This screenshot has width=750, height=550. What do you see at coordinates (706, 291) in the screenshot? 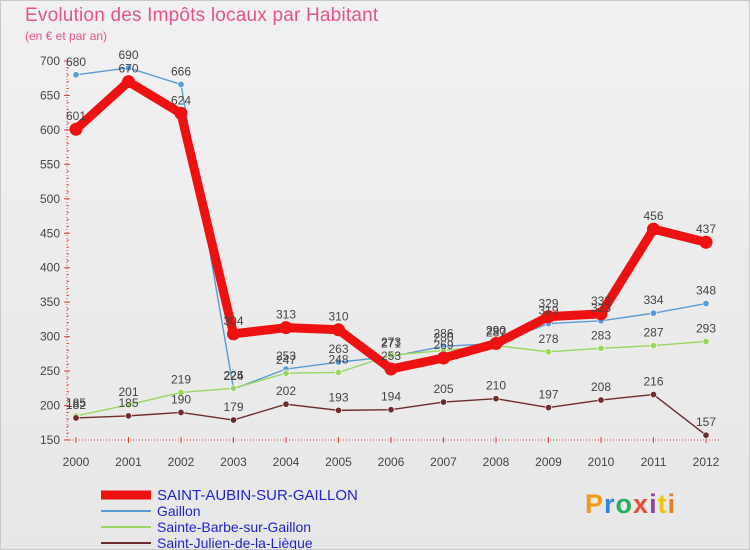
I see `data-label-gaillon: 348` at bounding box center [706, 291].